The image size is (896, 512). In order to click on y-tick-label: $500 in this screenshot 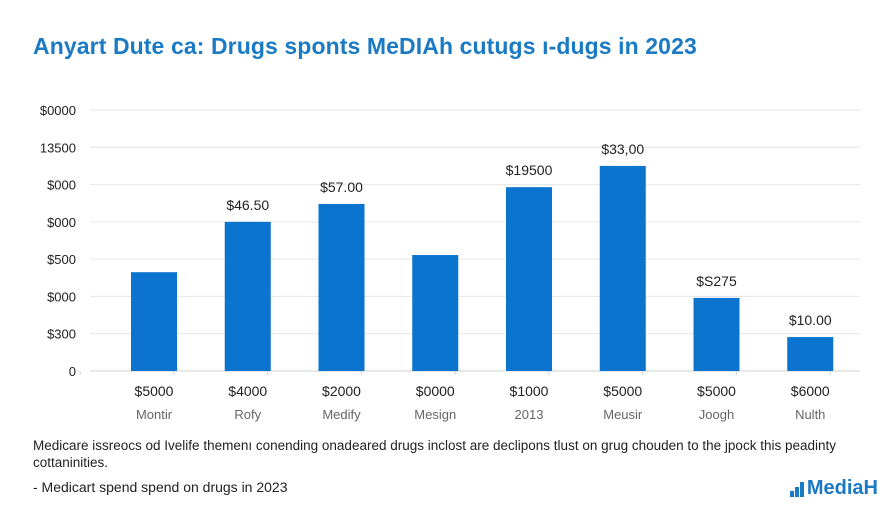, I will do `click(61, 259)`.